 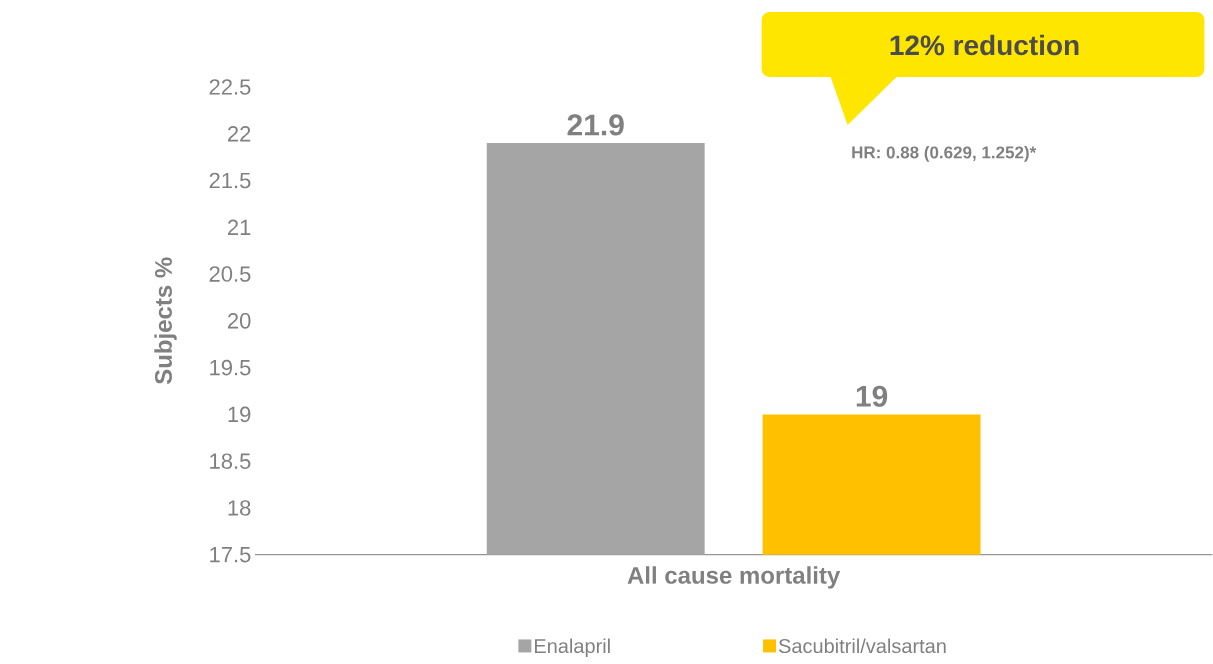 I want to click on annotation: HR: 0.88 (0.629, 1.252)*, so click(x=944, y=154).